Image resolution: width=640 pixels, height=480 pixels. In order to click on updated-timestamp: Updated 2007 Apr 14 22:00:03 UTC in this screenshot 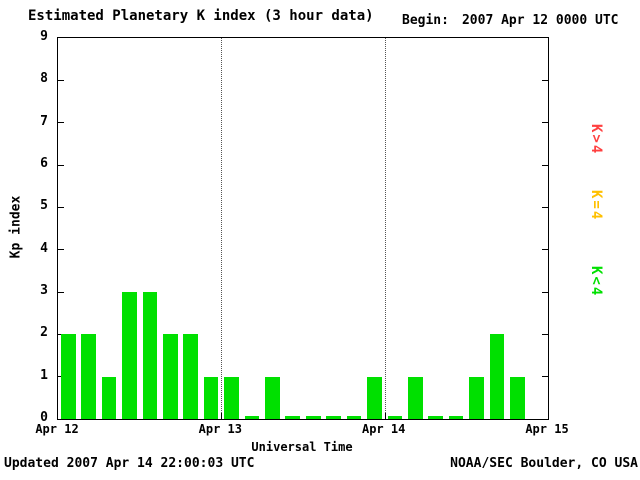, I will do `click(129, 463)`.